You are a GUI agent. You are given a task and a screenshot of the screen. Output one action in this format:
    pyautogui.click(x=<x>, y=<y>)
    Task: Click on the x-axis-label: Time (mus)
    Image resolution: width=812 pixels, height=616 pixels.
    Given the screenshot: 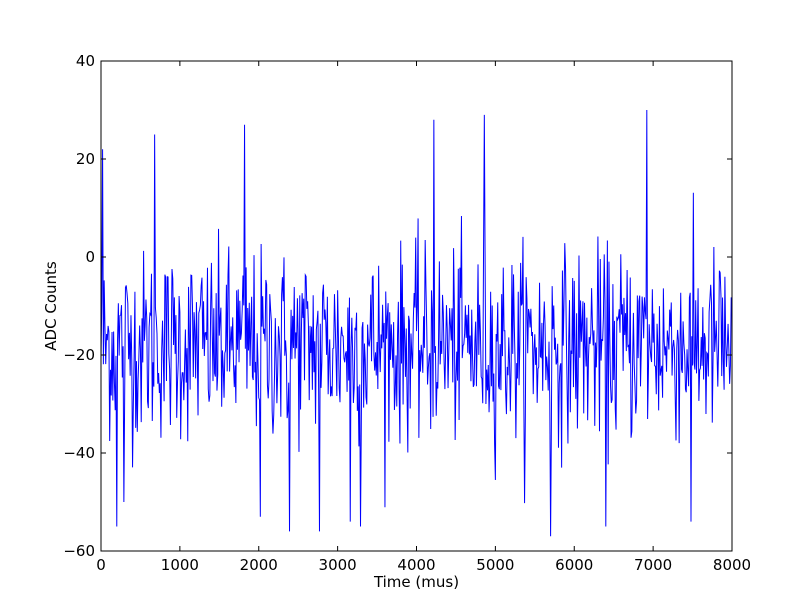 What is the action you would take?
    pyautogui.click(x=416, y=582)
    